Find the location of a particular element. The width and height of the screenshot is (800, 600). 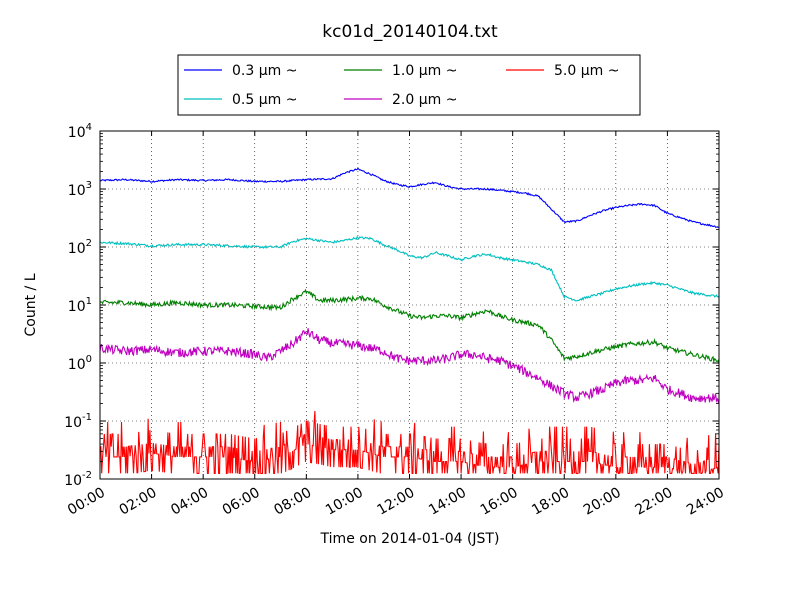

legend: 0.3 μm ~ 0.5 μm ~ 1.0 μm ~ 2.0 μm ~ 5.0 μm ~ is located at coordinates (409, 85).